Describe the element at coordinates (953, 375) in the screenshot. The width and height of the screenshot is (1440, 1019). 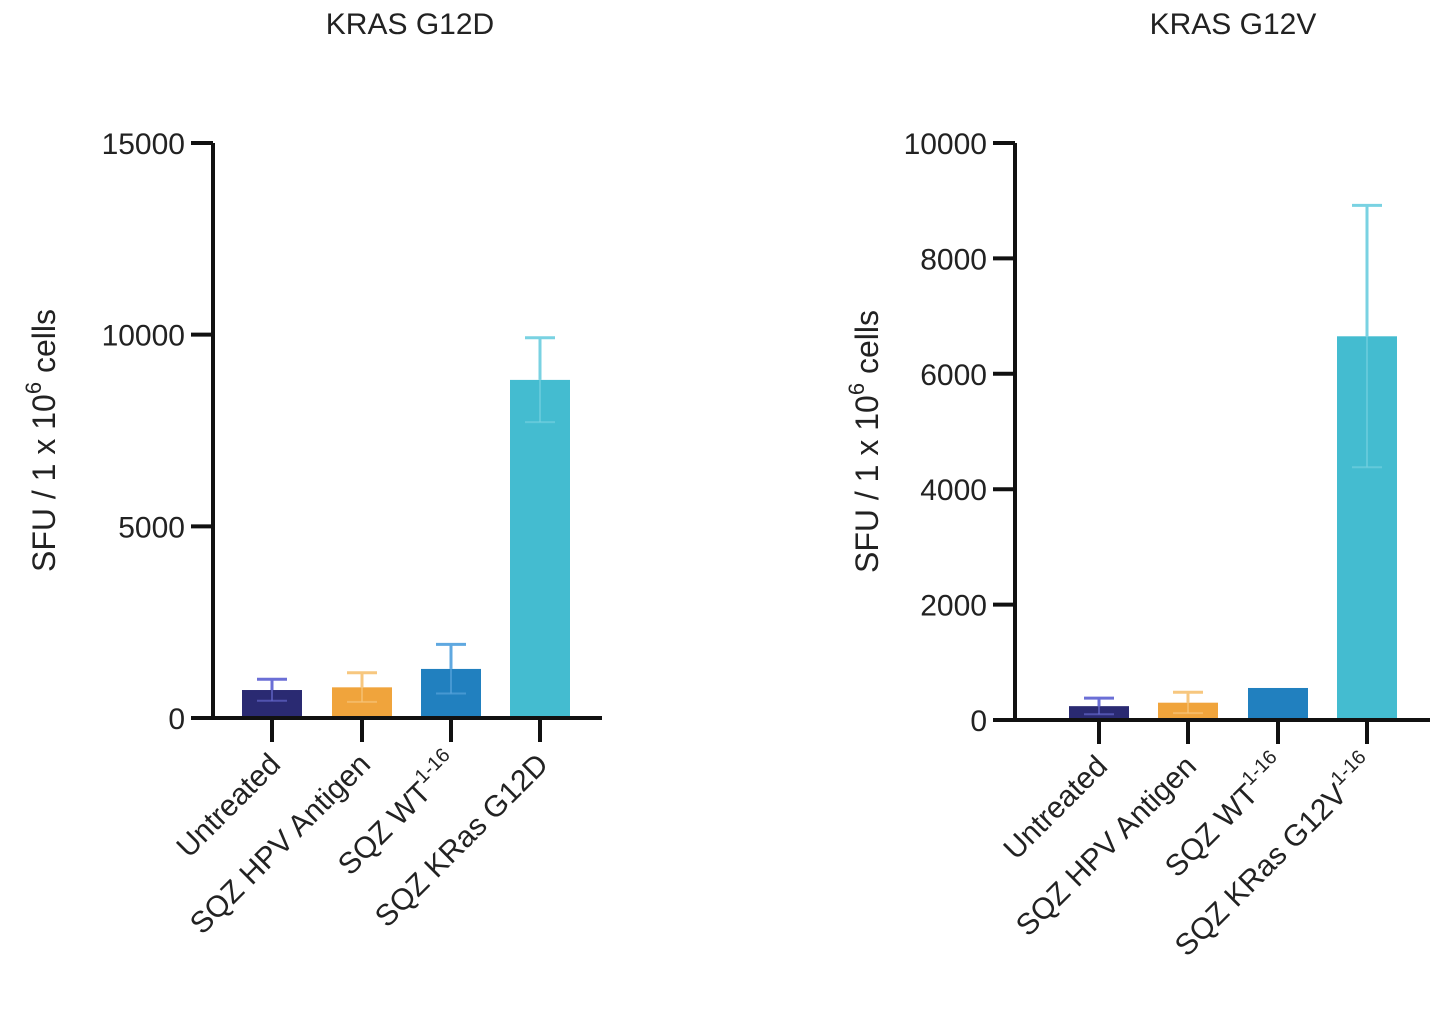
I see `y-tick-label: 6000` at that location.